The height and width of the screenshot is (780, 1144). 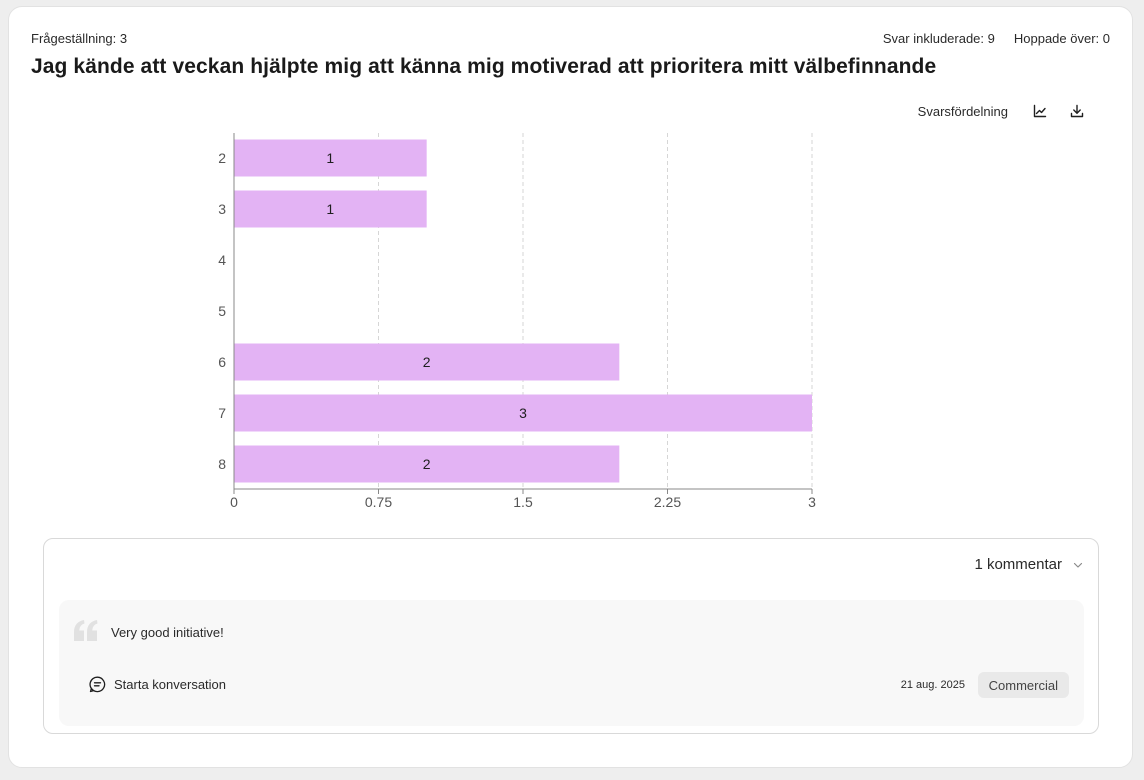 What do you see at coordinates (222, 311) in the screenshot?
I see `y-tick-label-5: 5` at bounding box center [222, 311].